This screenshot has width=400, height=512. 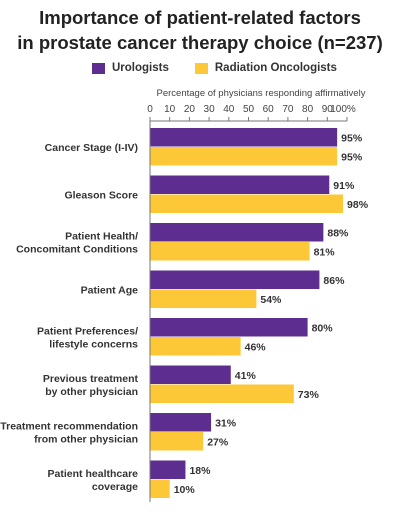 I want to click on x-tick-label: 40, so click(x=229, y=109).